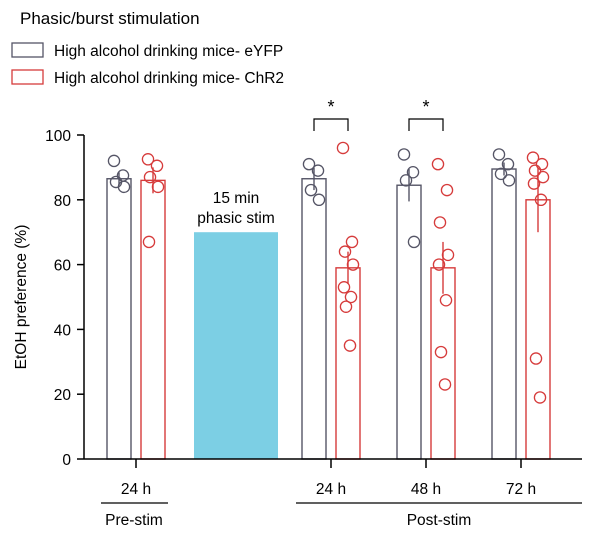  I want to click on legend-swatch-eyfp, so click(27, 50).